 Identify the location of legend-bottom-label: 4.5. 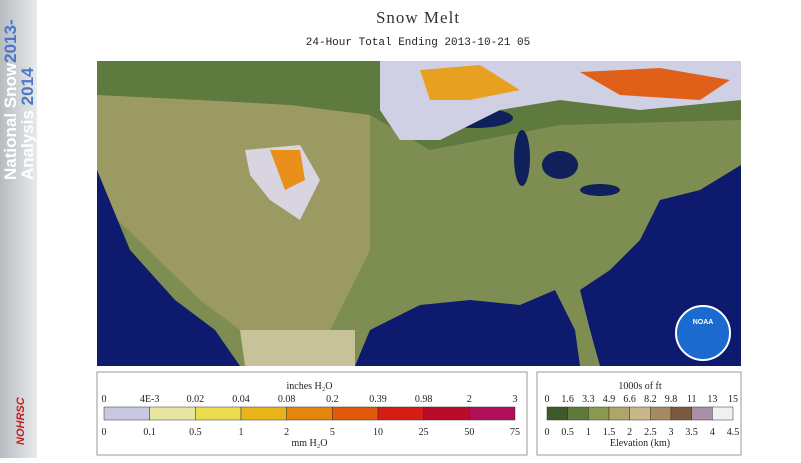
(733, 432).